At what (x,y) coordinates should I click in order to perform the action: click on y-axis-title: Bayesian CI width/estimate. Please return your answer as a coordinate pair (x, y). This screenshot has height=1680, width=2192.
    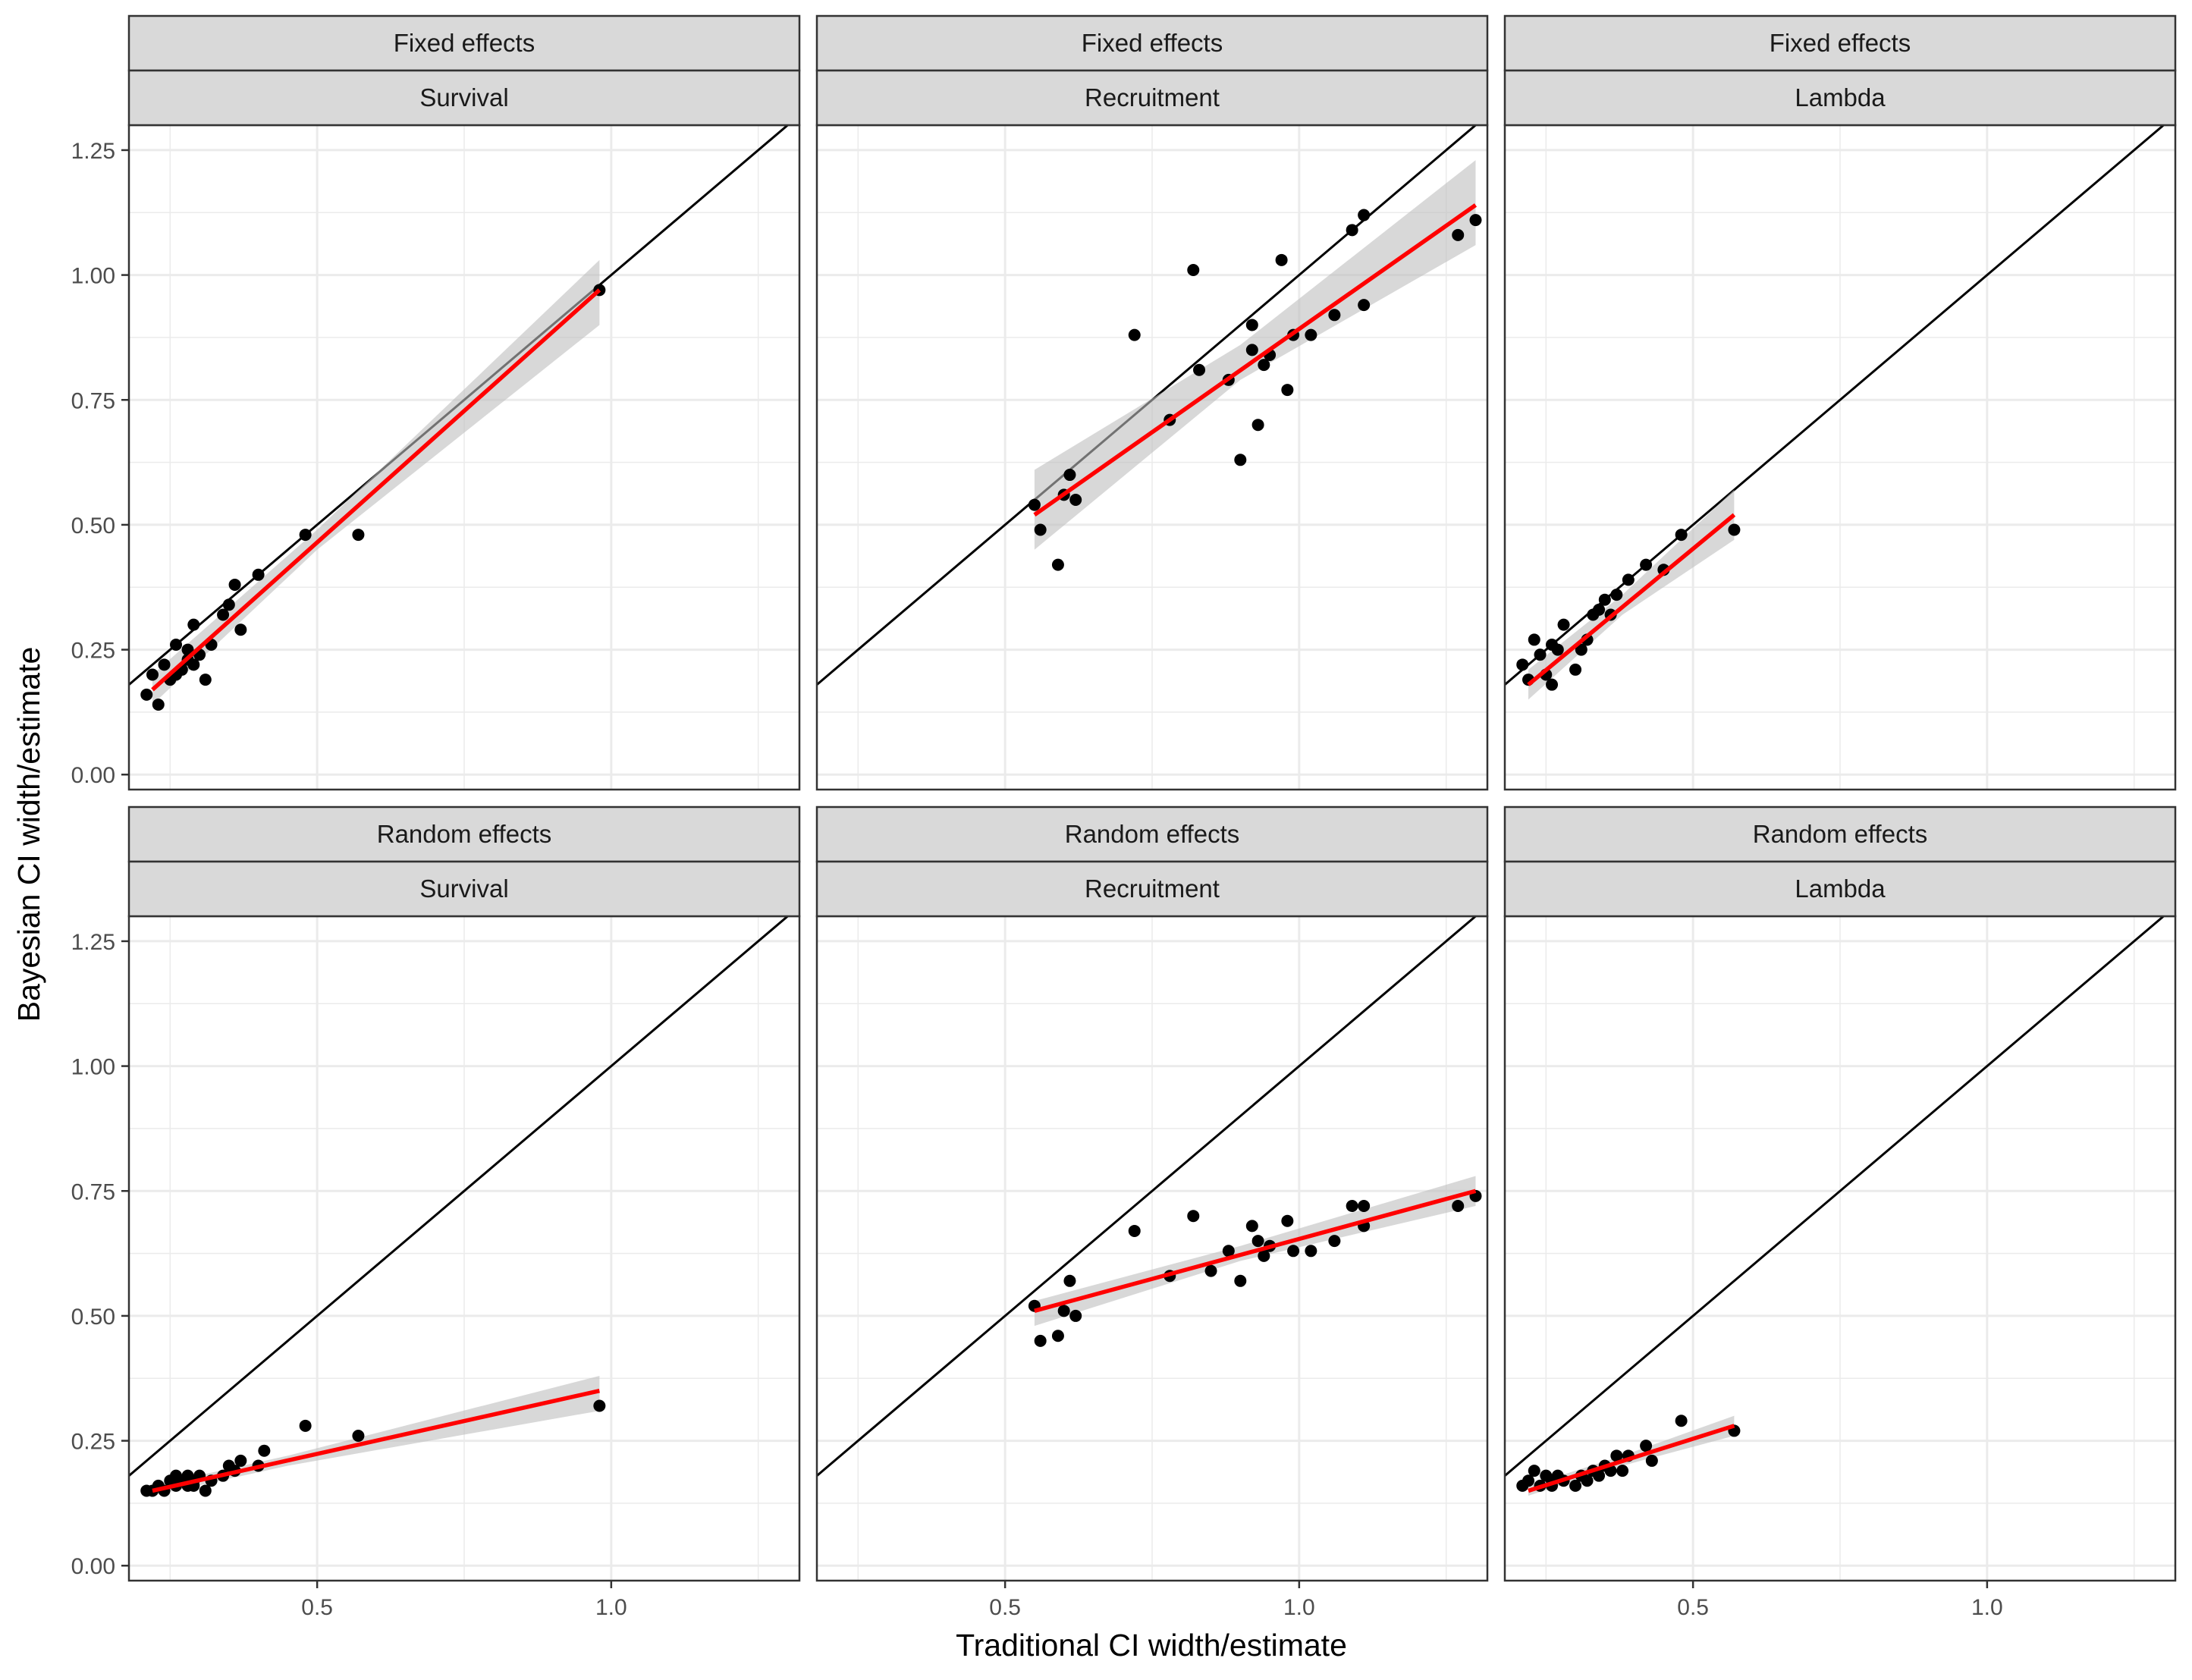
    Looking at the image, I should click on (28, 835).